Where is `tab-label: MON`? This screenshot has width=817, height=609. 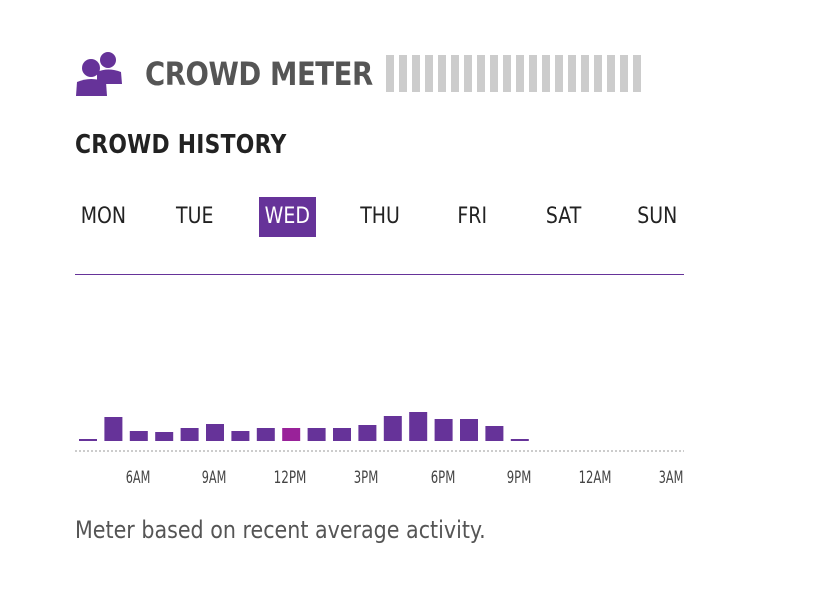 tab-label: MON is located at coordinates (103, 216).